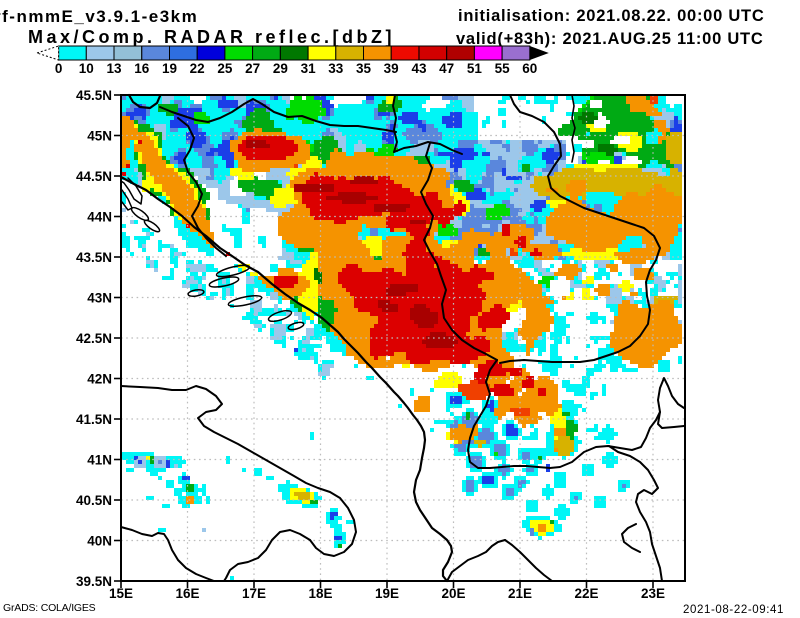 Image resolution: width=800 pixels, height=618 pixels. Describe the element at coordinates (387, 593) in the screenshot. I see `svg-text: 19E` at that location.